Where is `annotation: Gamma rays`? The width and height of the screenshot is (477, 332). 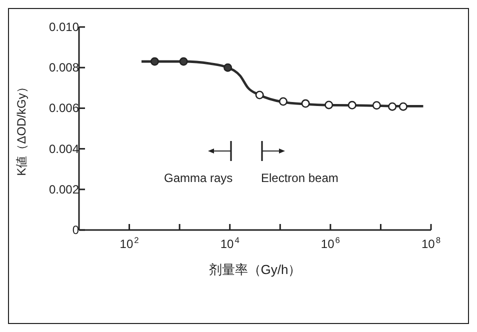 annotation: Gamma rays is located at coordinates (198, 178).